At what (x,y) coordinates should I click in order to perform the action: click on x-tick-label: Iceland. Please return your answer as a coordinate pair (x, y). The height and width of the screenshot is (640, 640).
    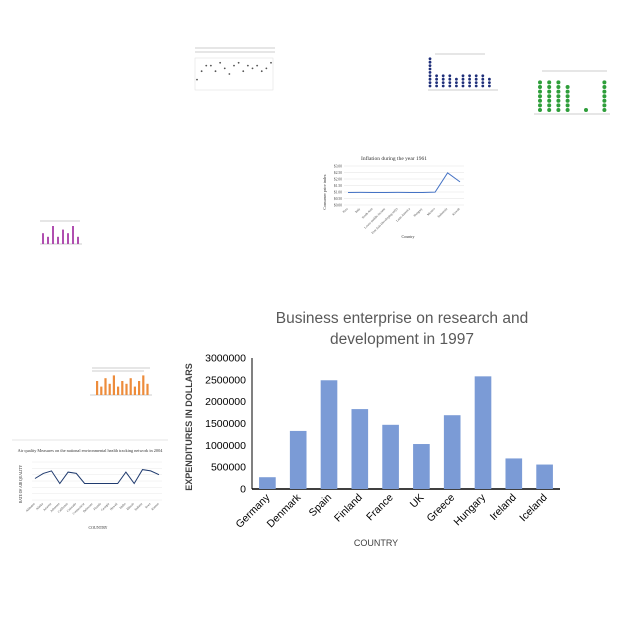
    Looking at the image, I should click on (533, 508).